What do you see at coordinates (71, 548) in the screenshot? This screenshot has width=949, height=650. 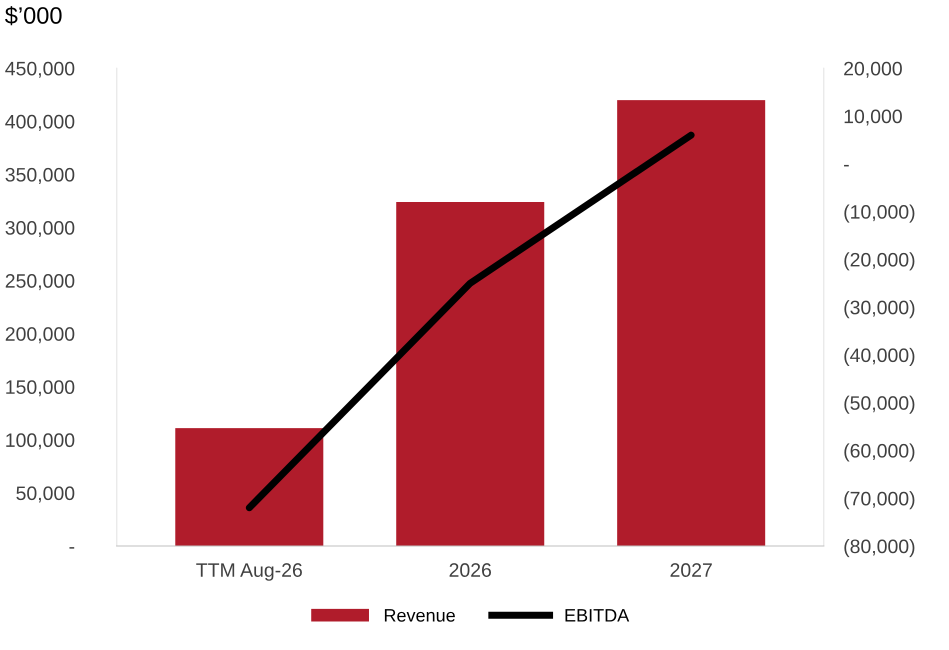 I see `y-tick-label: -` at bounding box center [71, 548].